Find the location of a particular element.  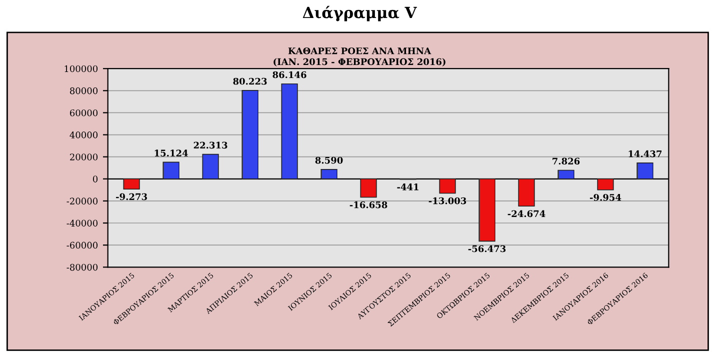

y-tick-label: 0 is located at coordinates (95, 179).